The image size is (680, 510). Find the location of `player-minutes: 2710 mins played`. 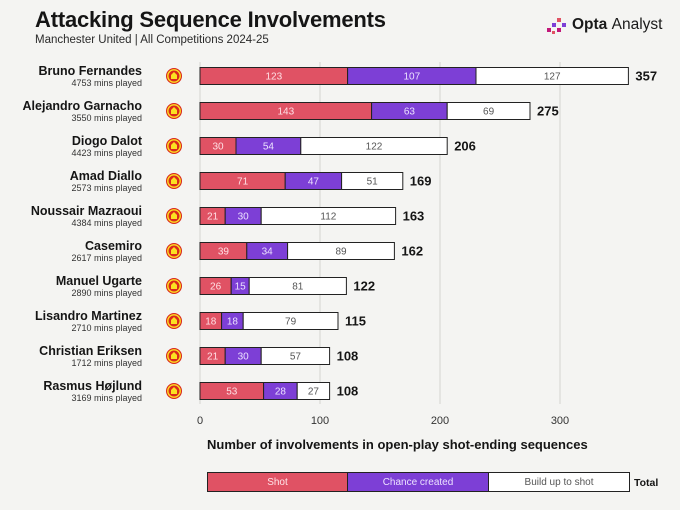

player-minutes: 2710 mins played is located at coordinates (106, 328).